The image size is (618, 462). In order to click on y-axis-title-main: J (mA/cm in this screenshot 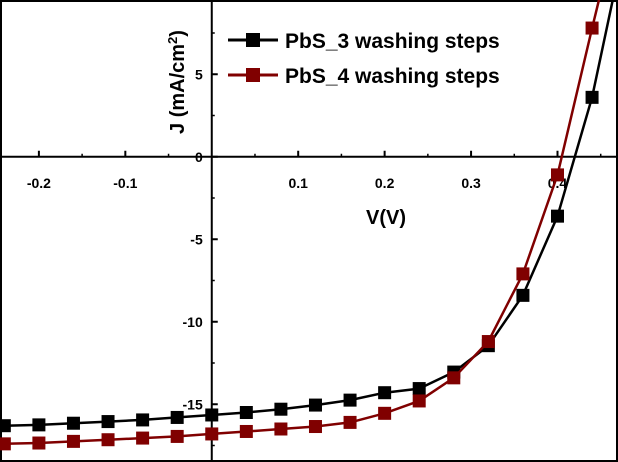, I will do `click(178, 89)`.